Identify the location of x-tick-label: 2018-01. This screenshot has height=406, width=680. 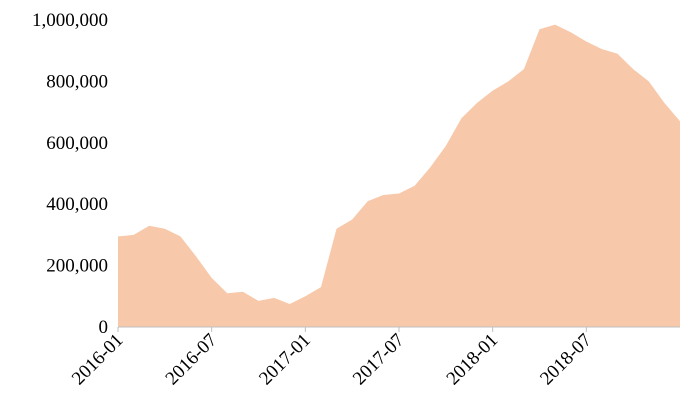
(473, 360).